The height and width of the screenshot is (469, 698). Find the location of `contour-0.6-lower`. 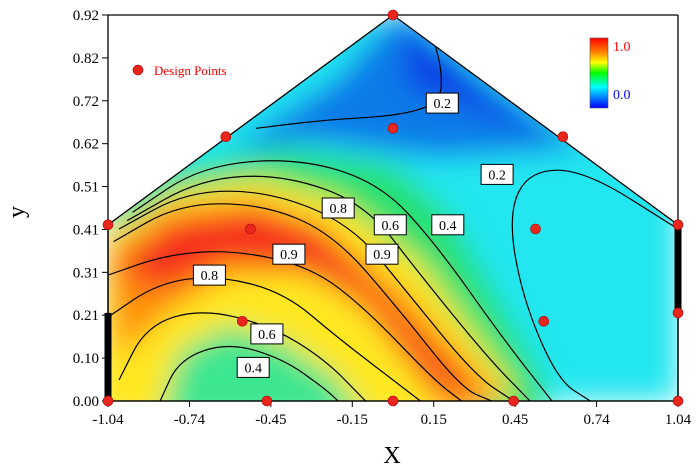

contour-0.6-lower is located at coordinates (242, 356).